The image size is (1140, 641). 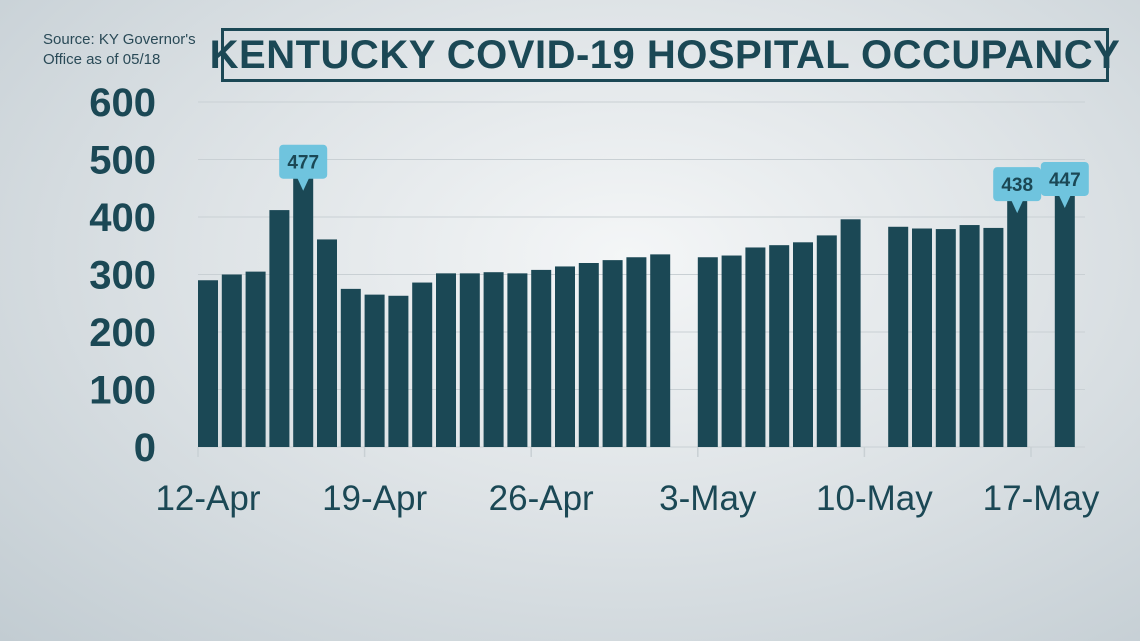 What do you see at coordinates (208, 363) in the screenshot?
I see `bar-12-Apr` at bounding box center [208, 363].